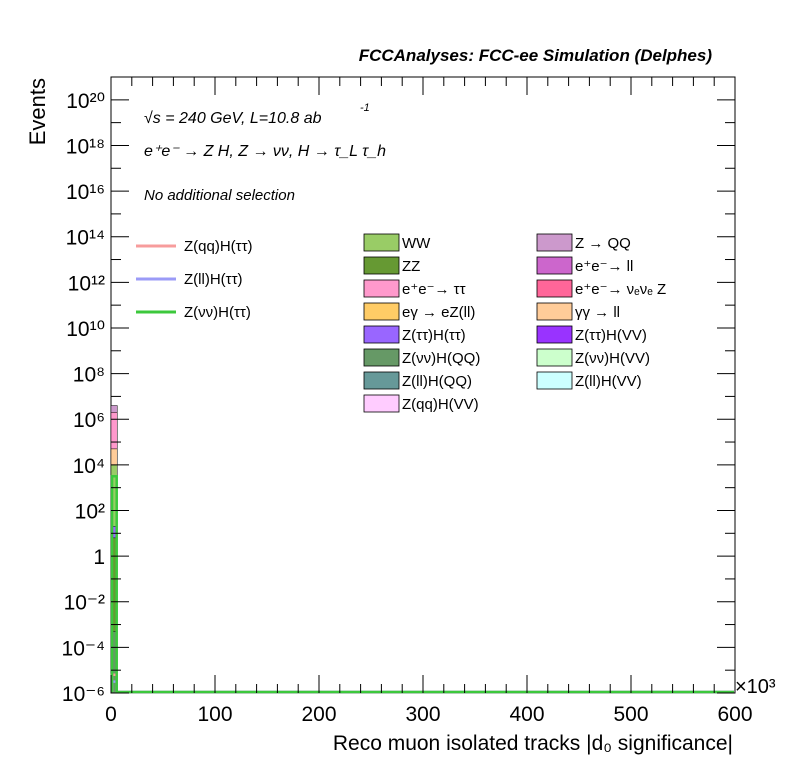  I want to click on chart-title: FCCAnalyses: FCC-ee Simulation (Delphes), so click(536, 55).